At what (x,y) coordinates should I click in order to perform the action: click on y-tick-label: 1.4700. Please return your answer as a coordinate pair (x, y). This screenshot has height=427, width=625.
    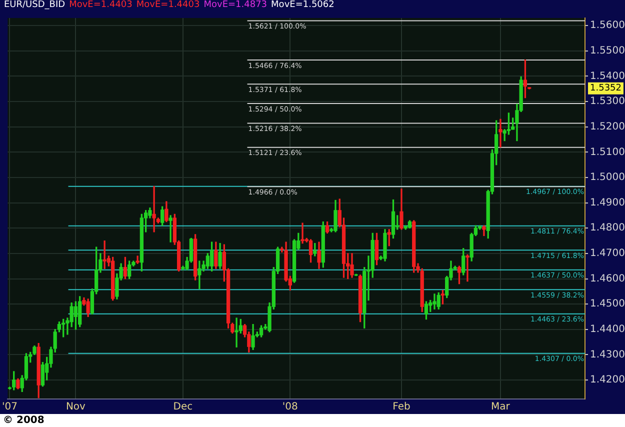
    Looking at the image, I should click on (607, 254).